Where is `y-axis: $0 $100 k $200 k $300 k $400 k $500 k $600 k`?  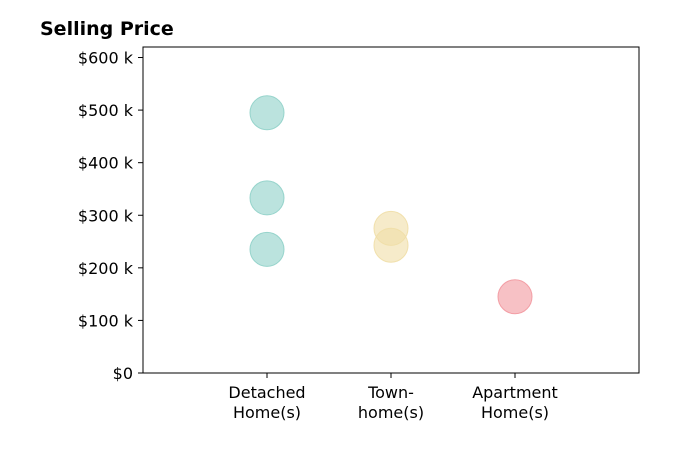
y-axis: $0 $100 k $200 k $300 k $400 k $500 k $600 k is located at coordinates (110, 216).